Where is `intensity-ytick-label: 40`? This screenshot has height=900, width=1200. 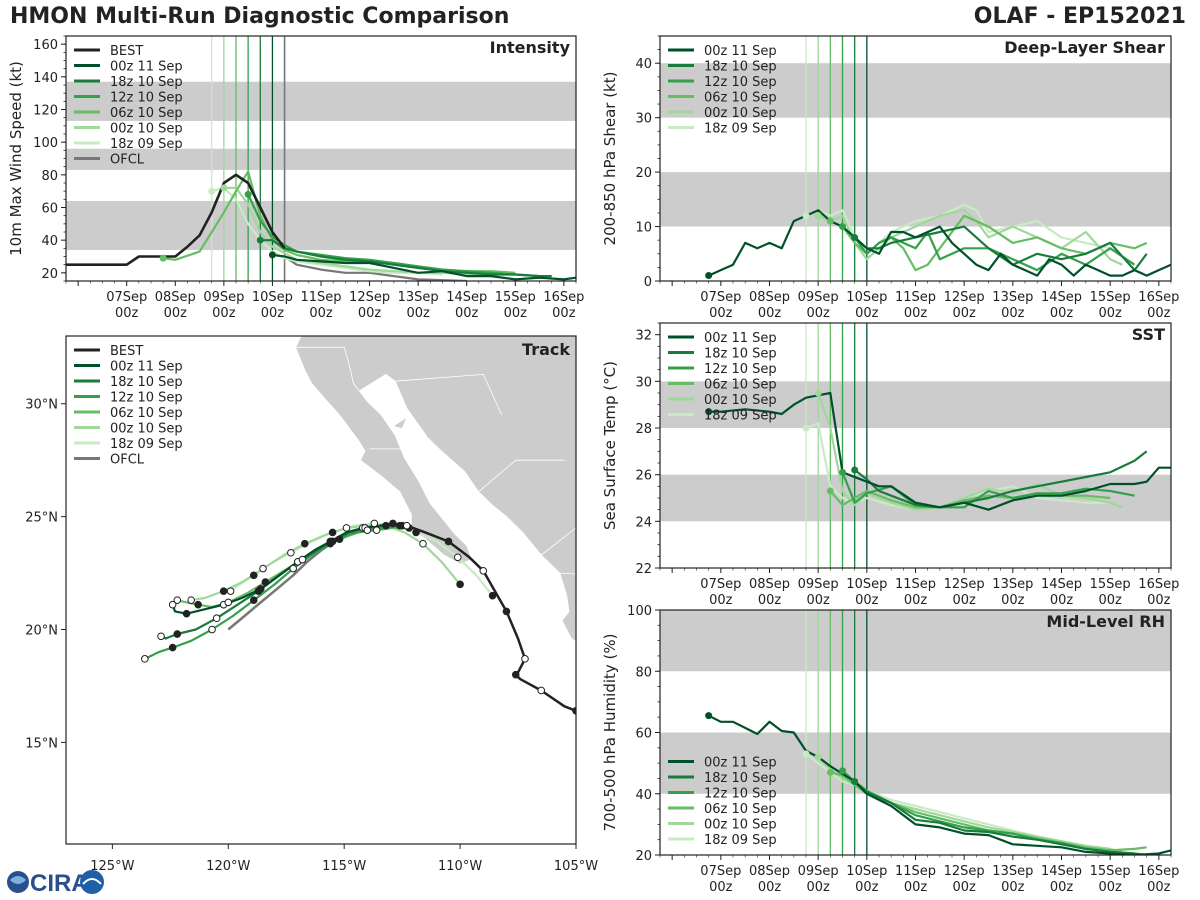
intensity-ytick-label: 40 is located at coordinates (49, 241).